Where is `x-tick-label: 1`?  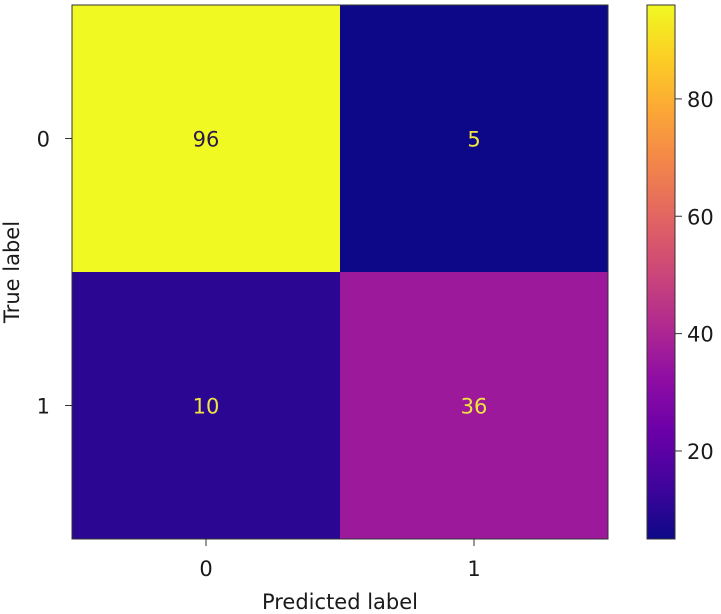
x-tick-label: 1 is located at coordinates (473, 569).